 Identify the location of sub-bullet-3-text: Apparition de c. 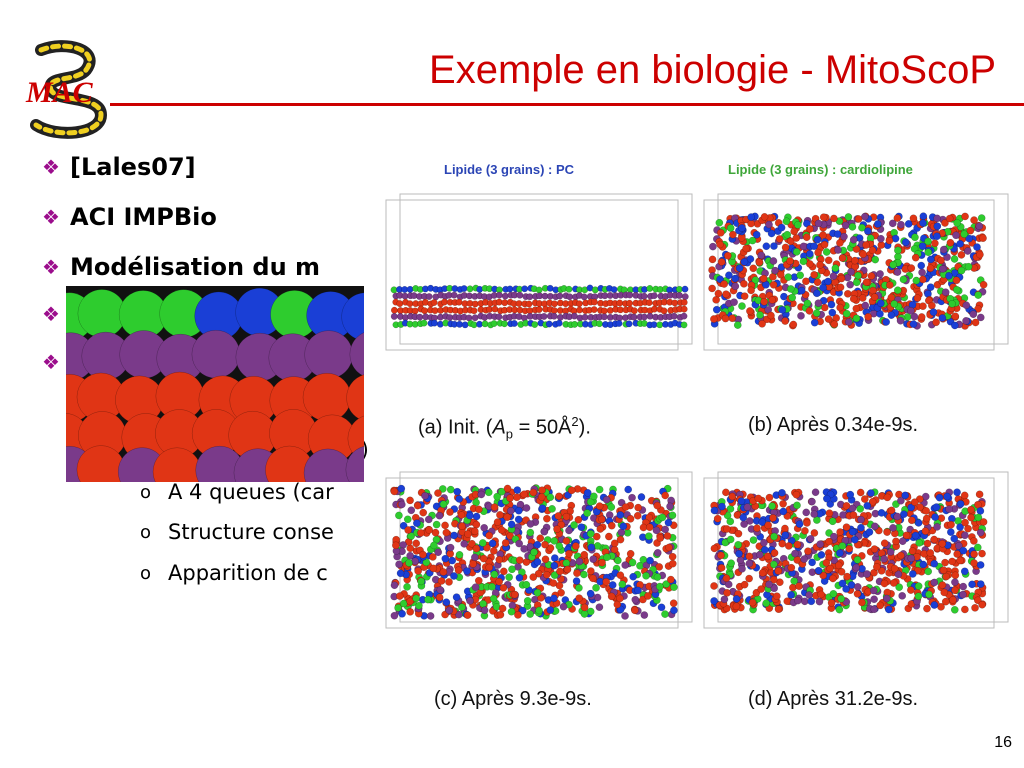
(248, 573).